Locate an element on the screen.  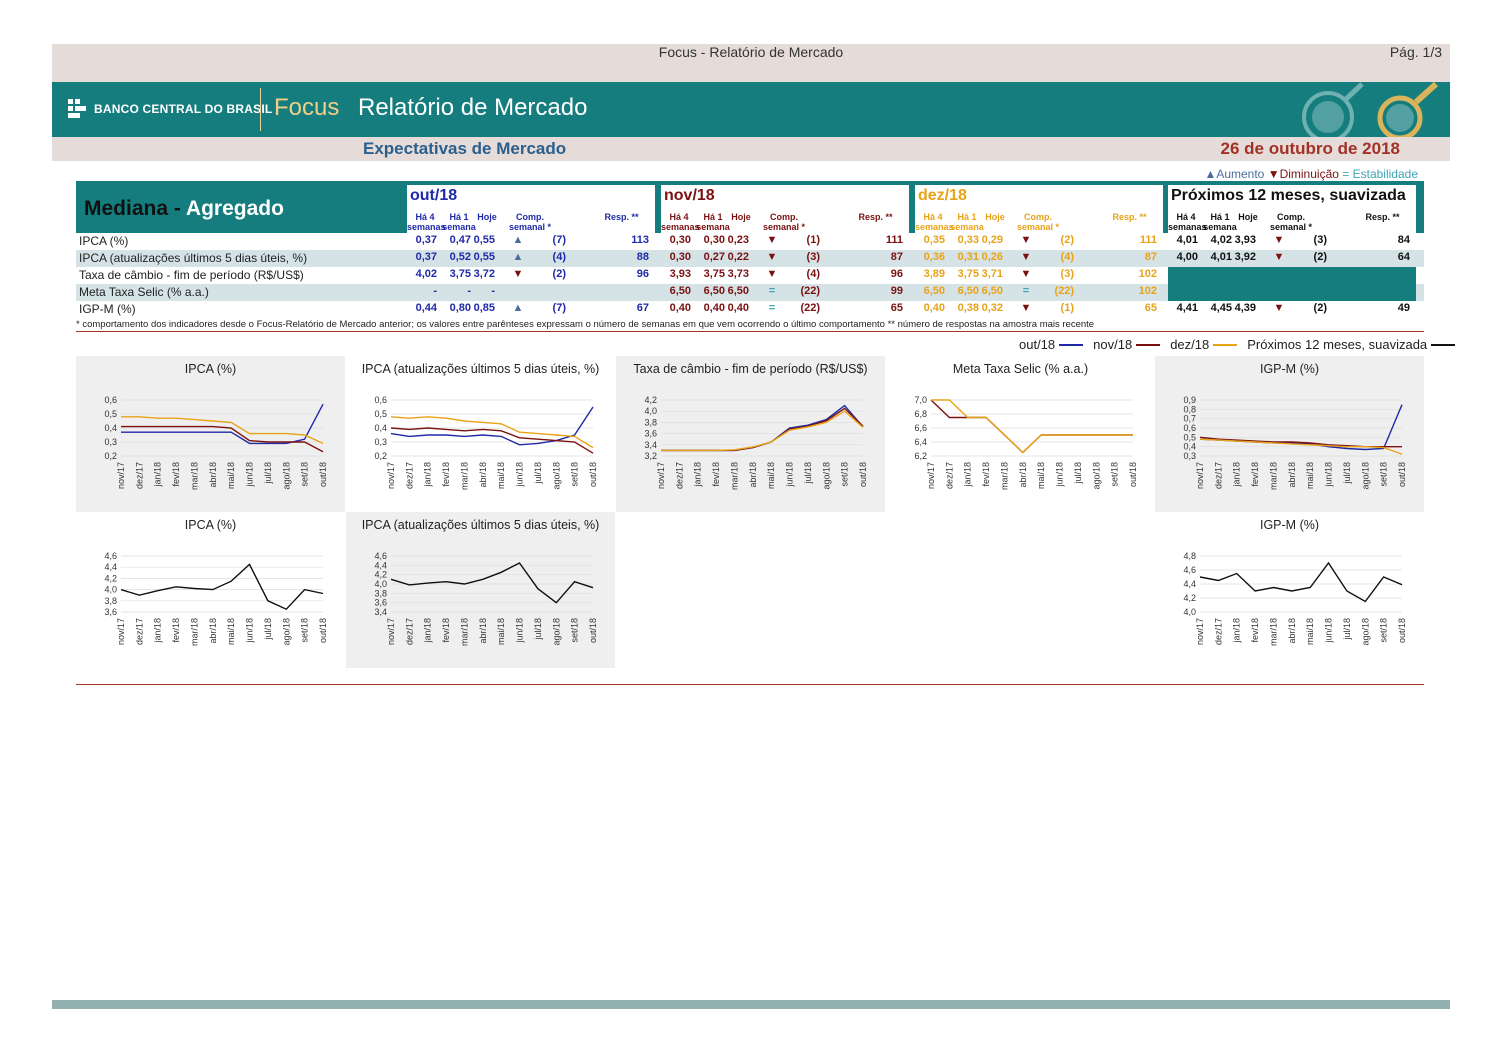
cell: 0,31 is located at coordinates (968, 257).